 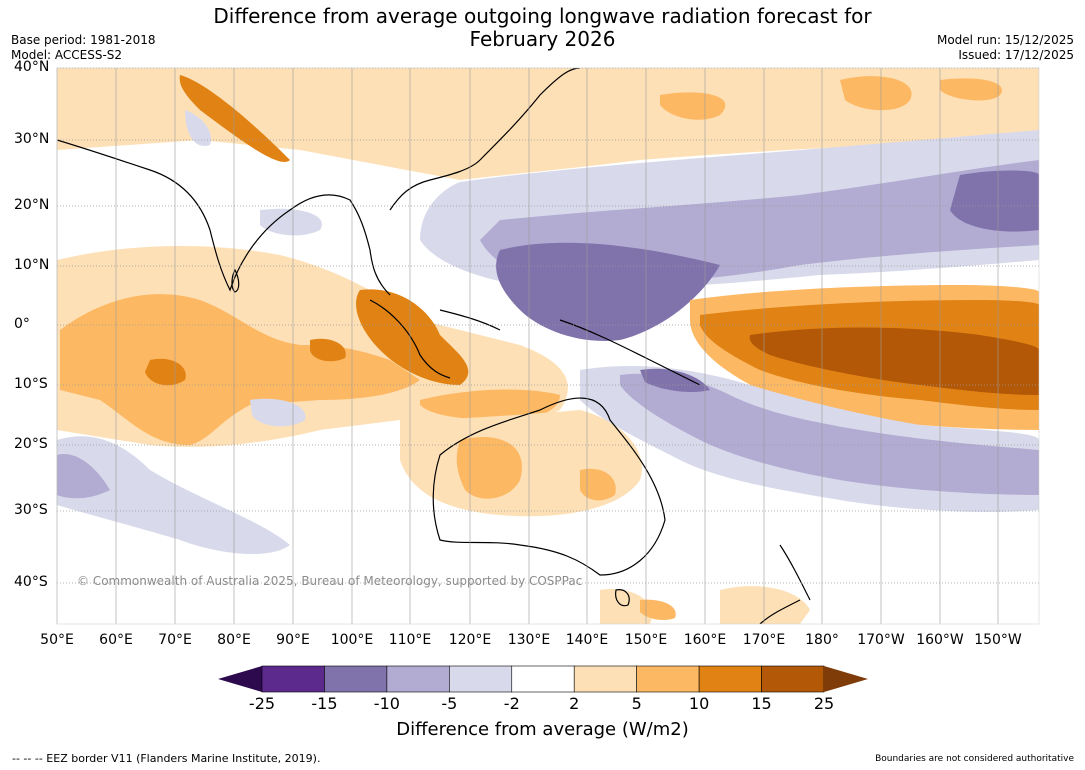 I want to click on colorbar-tick-label: 15, so click(x=761, y=703).